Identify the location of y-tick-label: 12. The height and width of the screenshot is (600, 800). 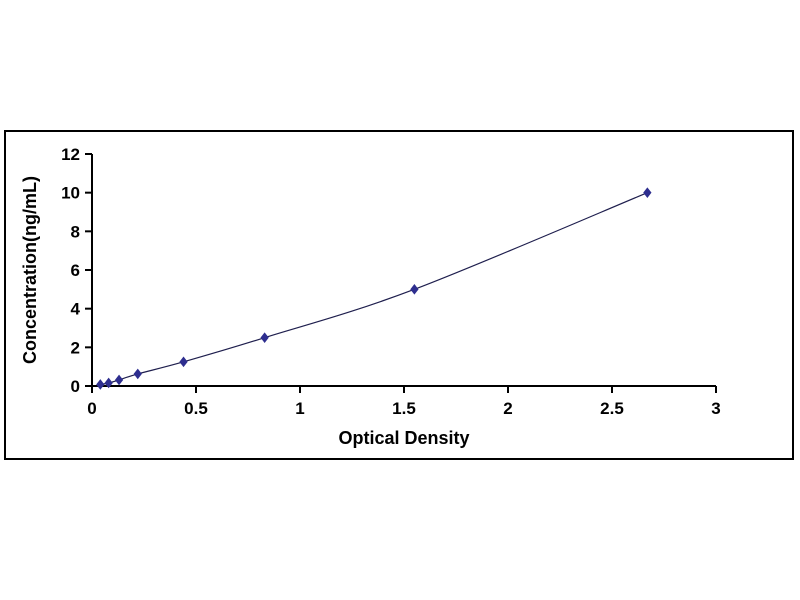
(70, 154).